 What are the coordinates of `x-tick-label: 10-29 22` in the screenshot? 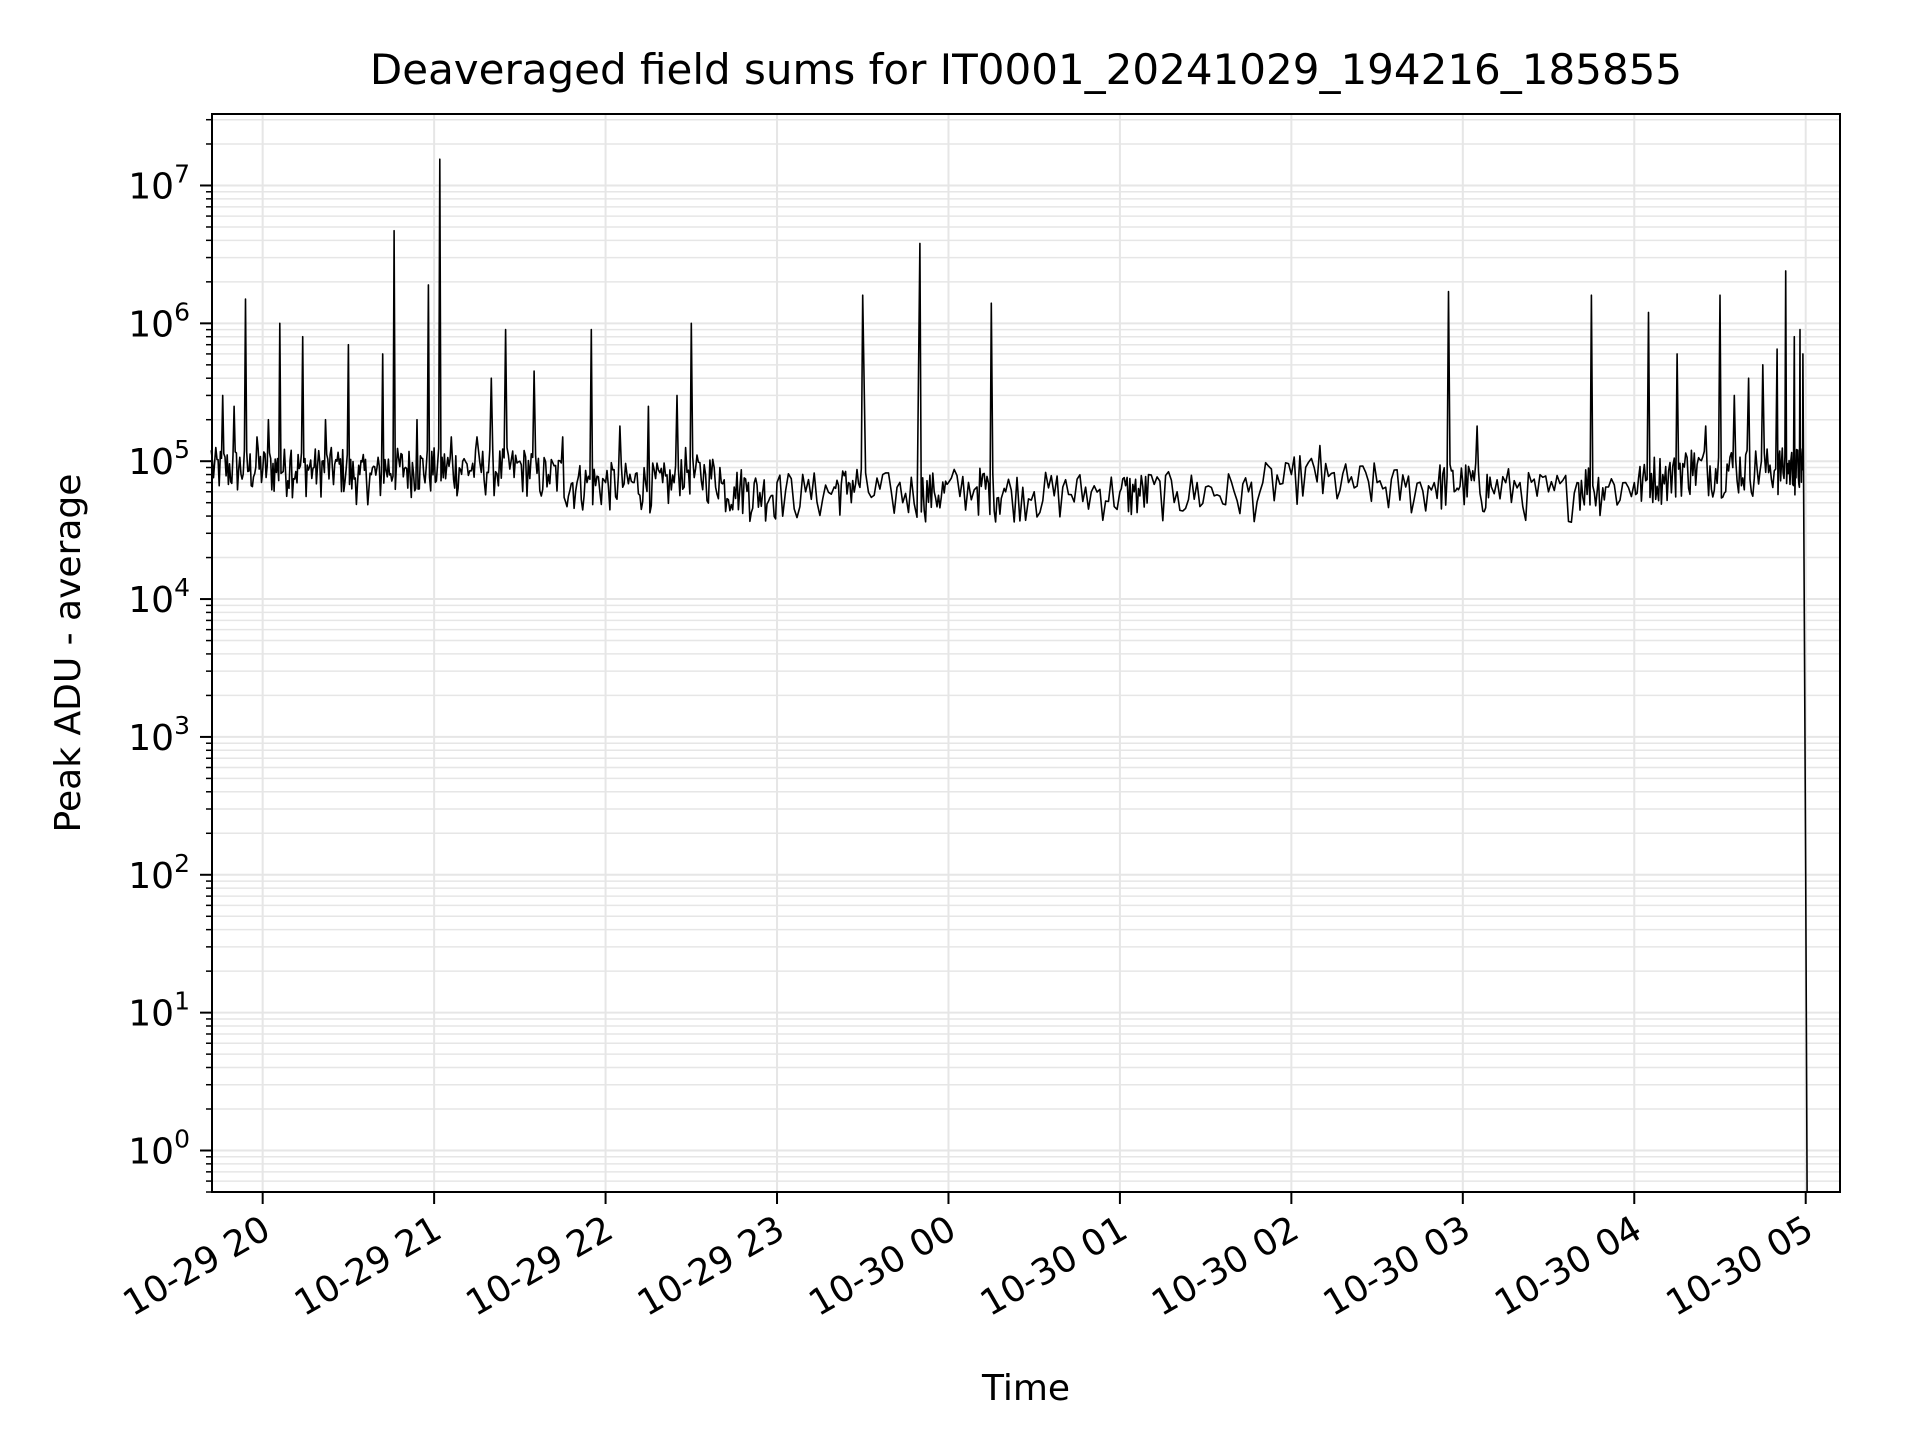 It's located at (539, 1266).